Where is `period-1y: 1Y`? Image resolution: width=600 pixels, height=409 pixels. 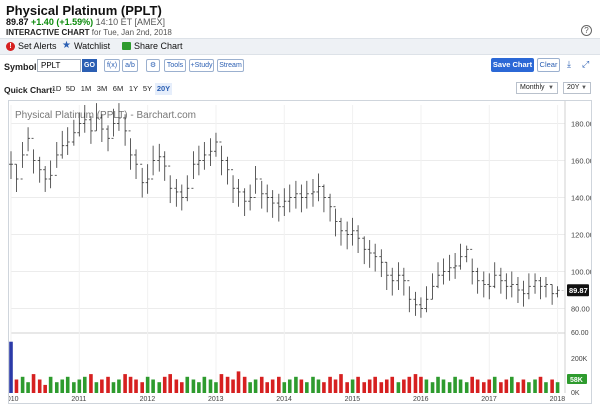 period-1y: 1Y is located at coordinates (133, 88).